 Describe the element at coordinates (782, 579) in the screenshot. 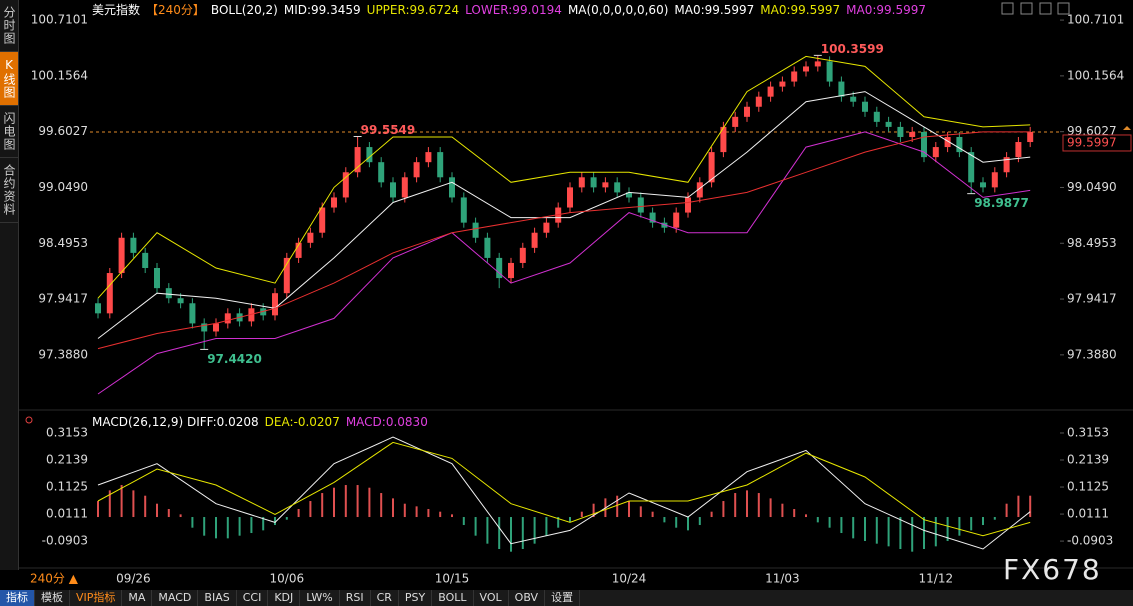

I see `x-tick-label: 11/03` at that location.